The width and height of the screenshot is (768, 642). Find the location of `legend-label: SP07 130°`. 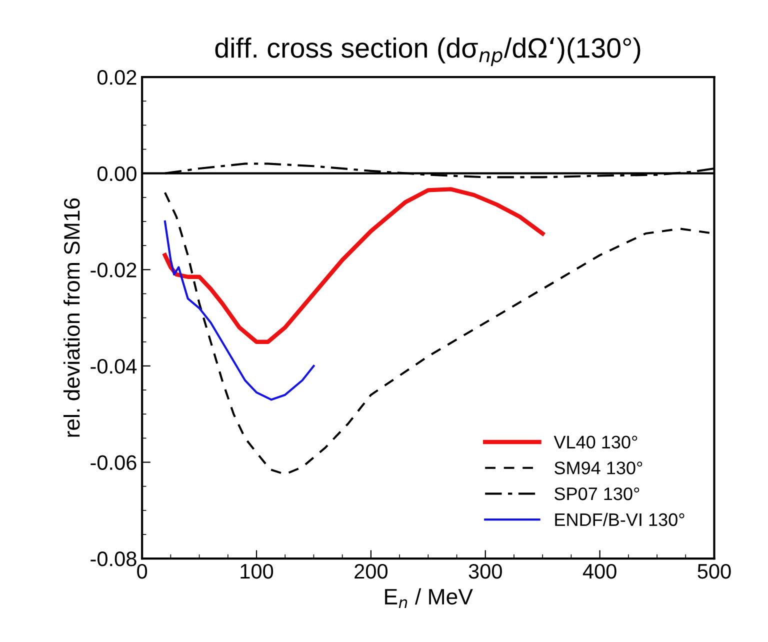

legend-label: SP07 130° is located at coordinates (597, 493).